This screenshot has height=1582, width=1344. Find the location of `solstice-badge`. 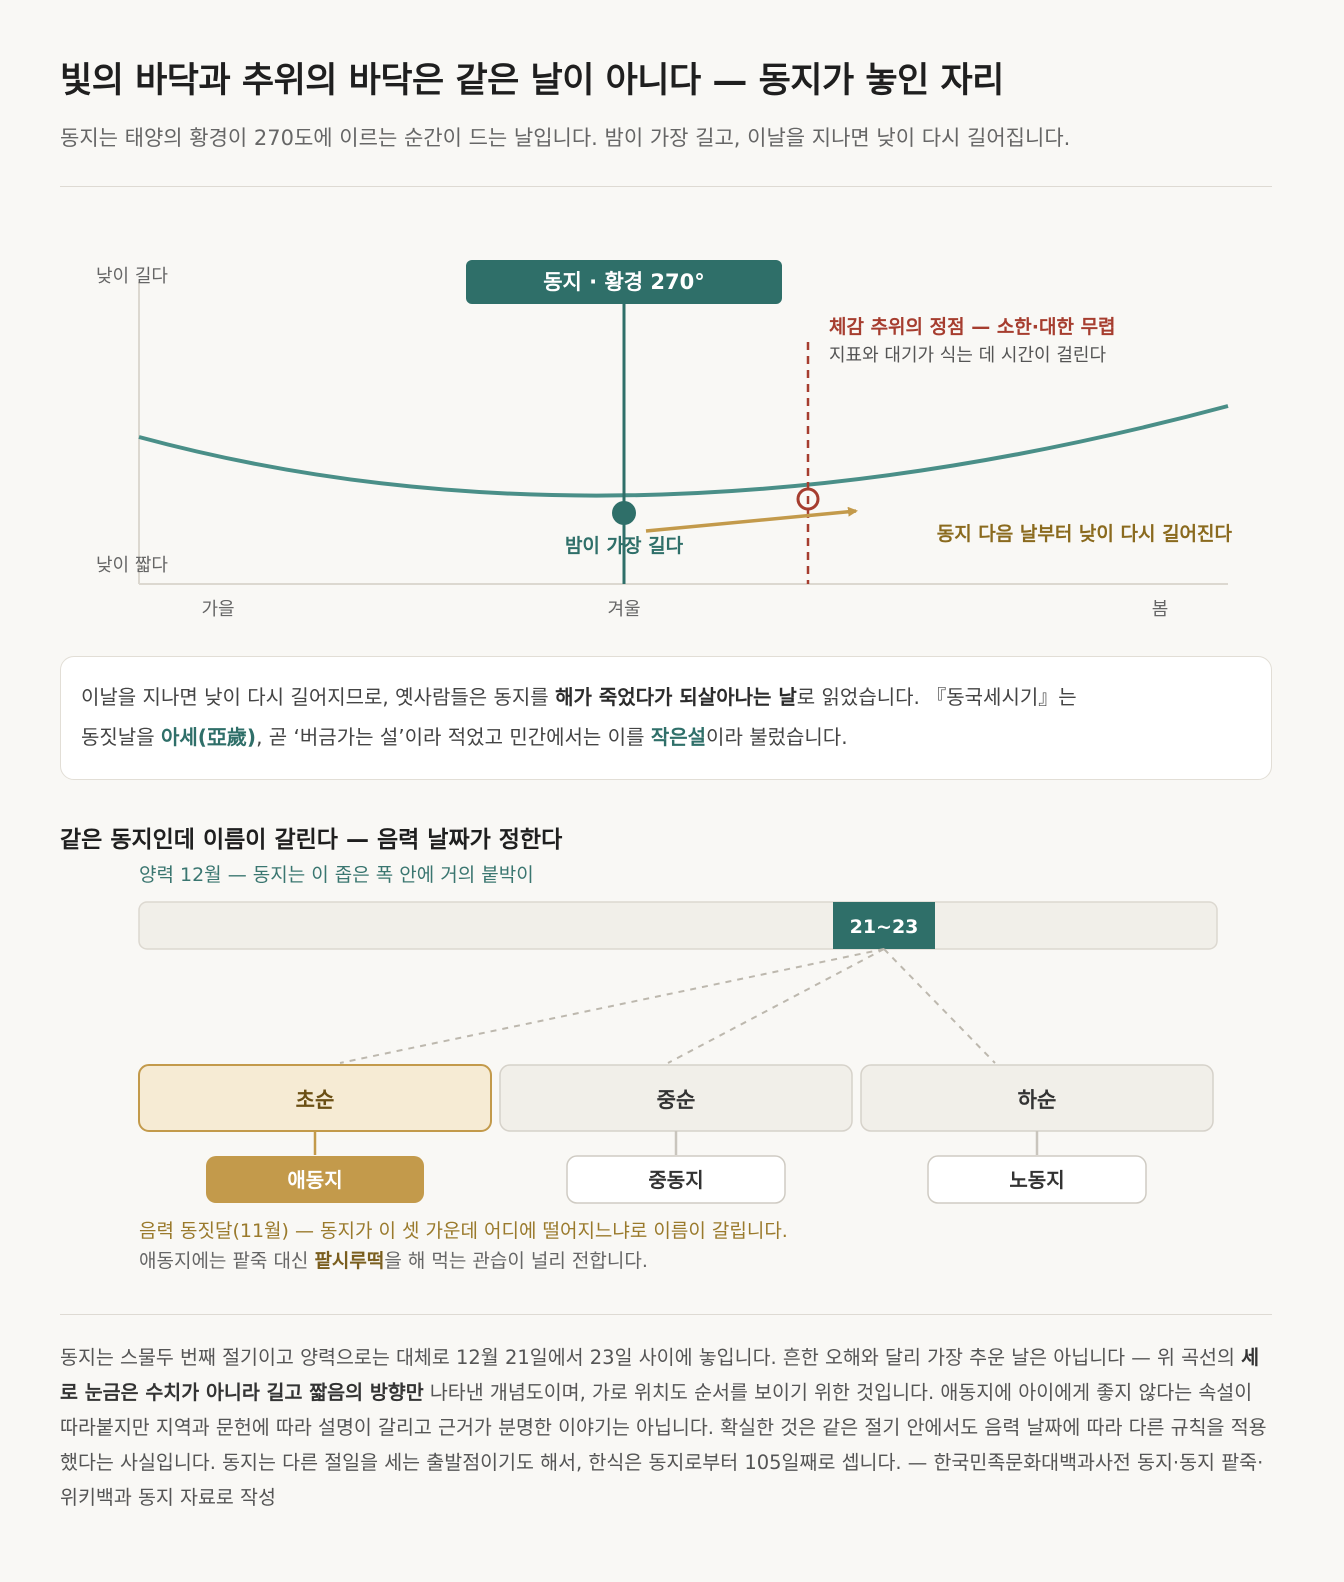

solstice-badge is located at coordinates (624, 282).